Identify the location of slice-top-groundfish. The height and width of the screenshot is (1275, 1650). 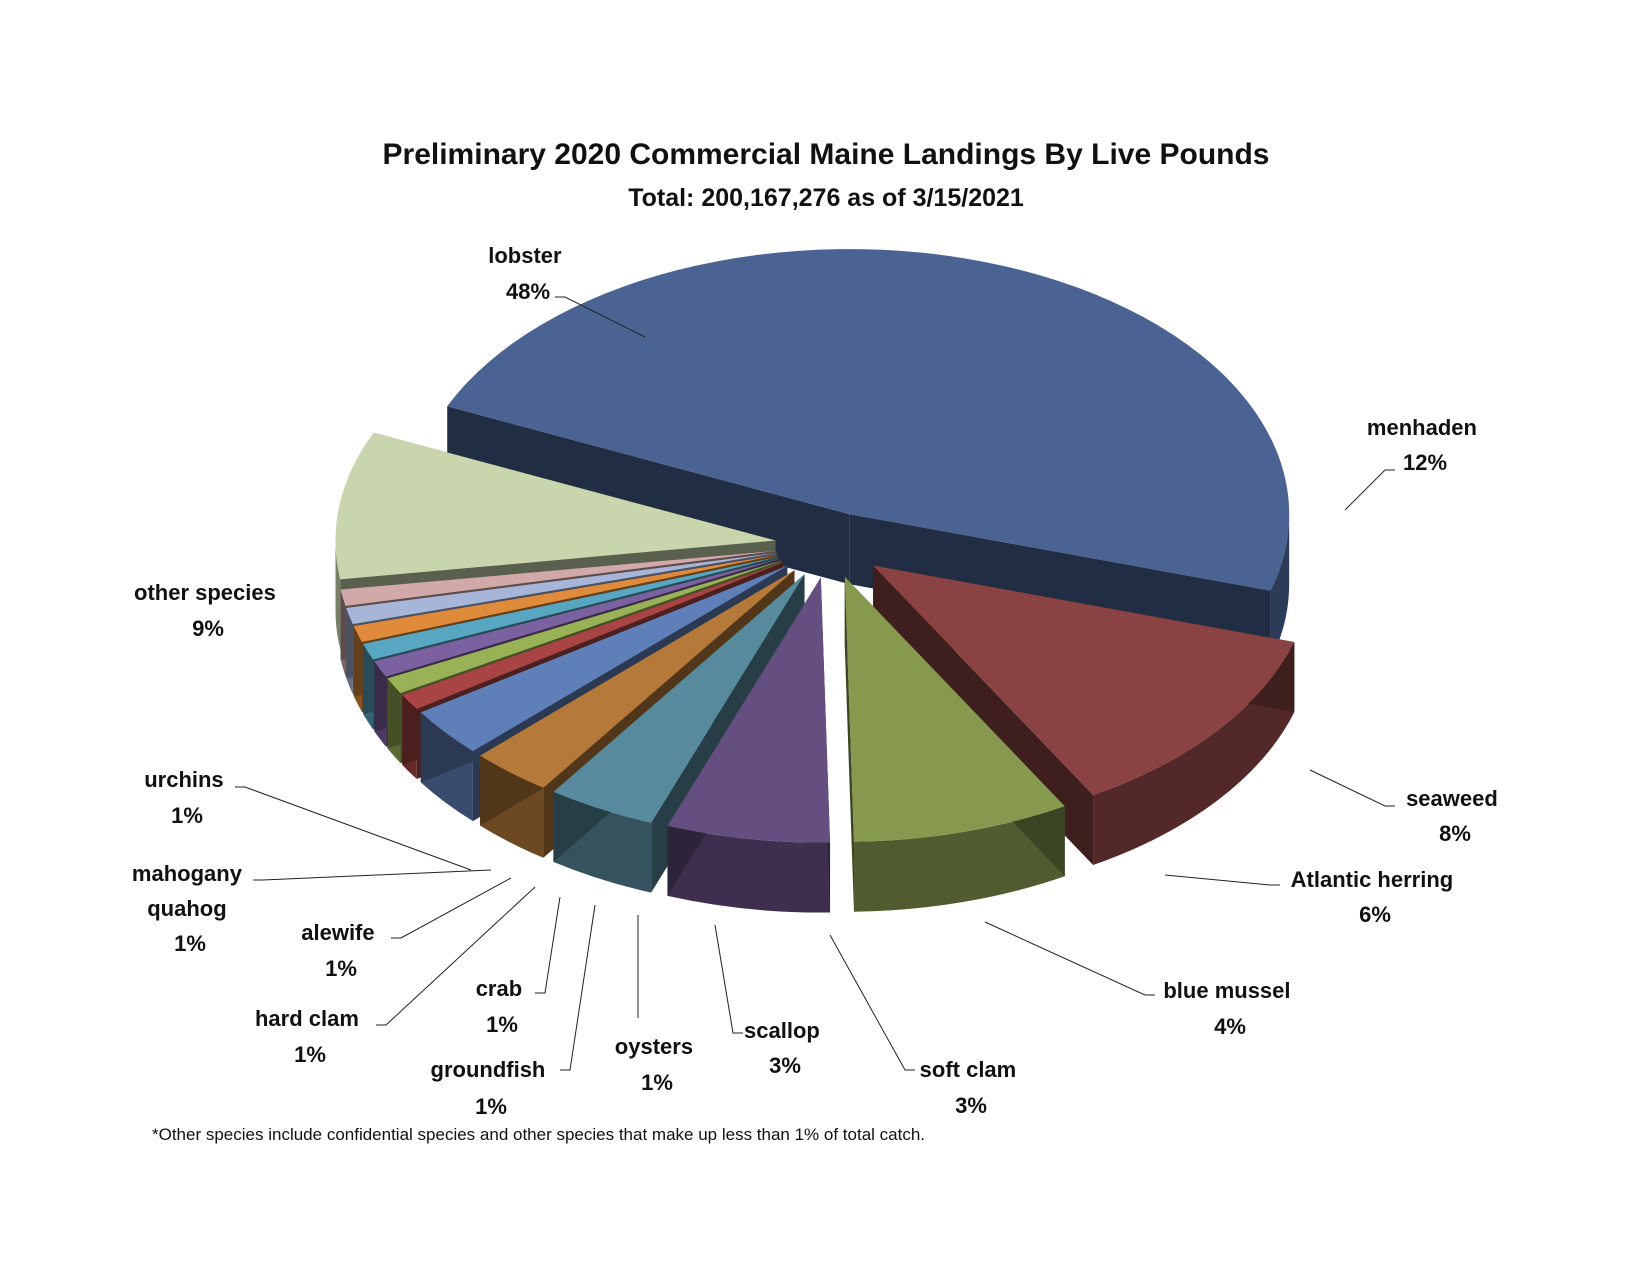
(584, 627).